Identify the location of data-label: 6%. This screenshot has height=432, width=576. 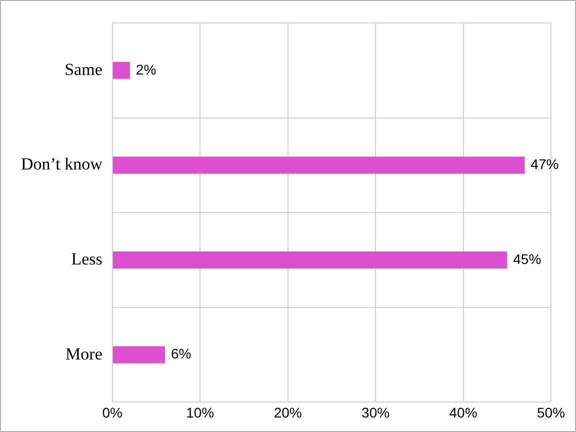
(181, 354).